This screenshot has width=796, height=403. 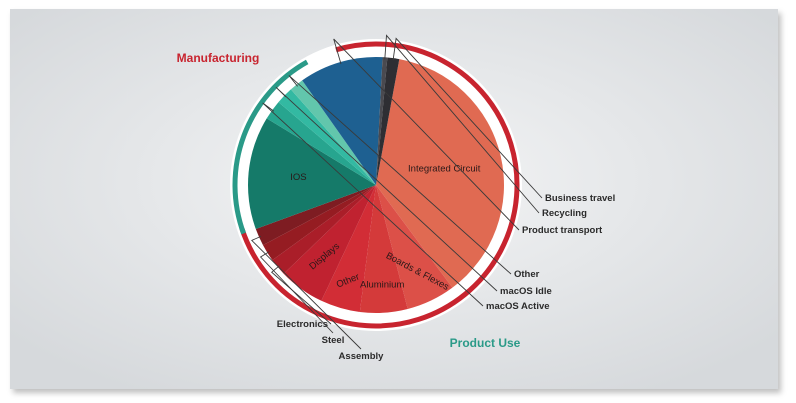 I want to click on slice-label-assembly: Assembly, so click(x=362, y=356).